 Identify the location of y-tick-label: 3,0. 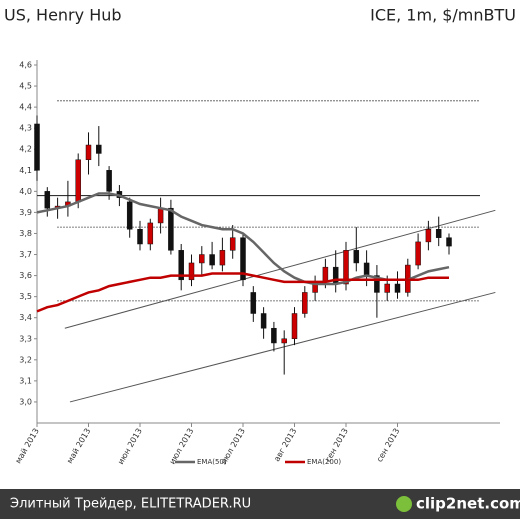
(25, 401).